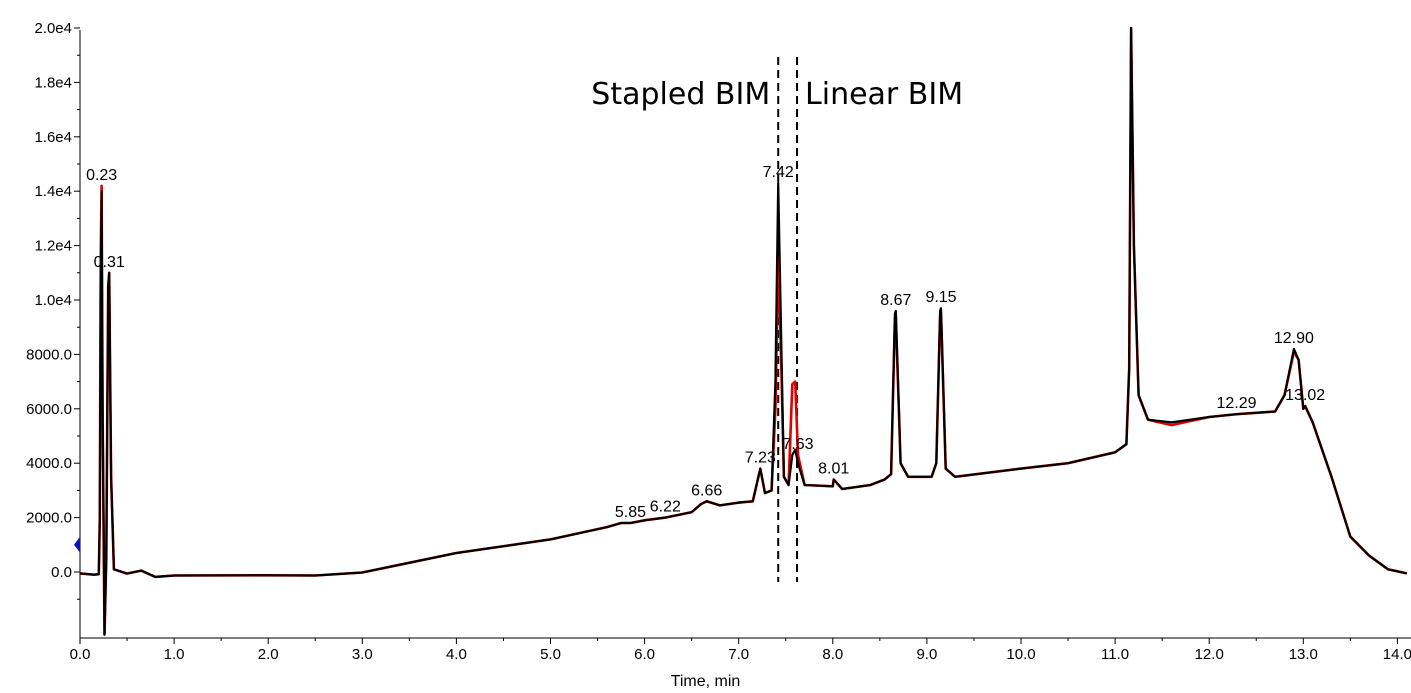 The image size is (1411, 693). I want to click on peak-label: 7.23, so click(760, 458).